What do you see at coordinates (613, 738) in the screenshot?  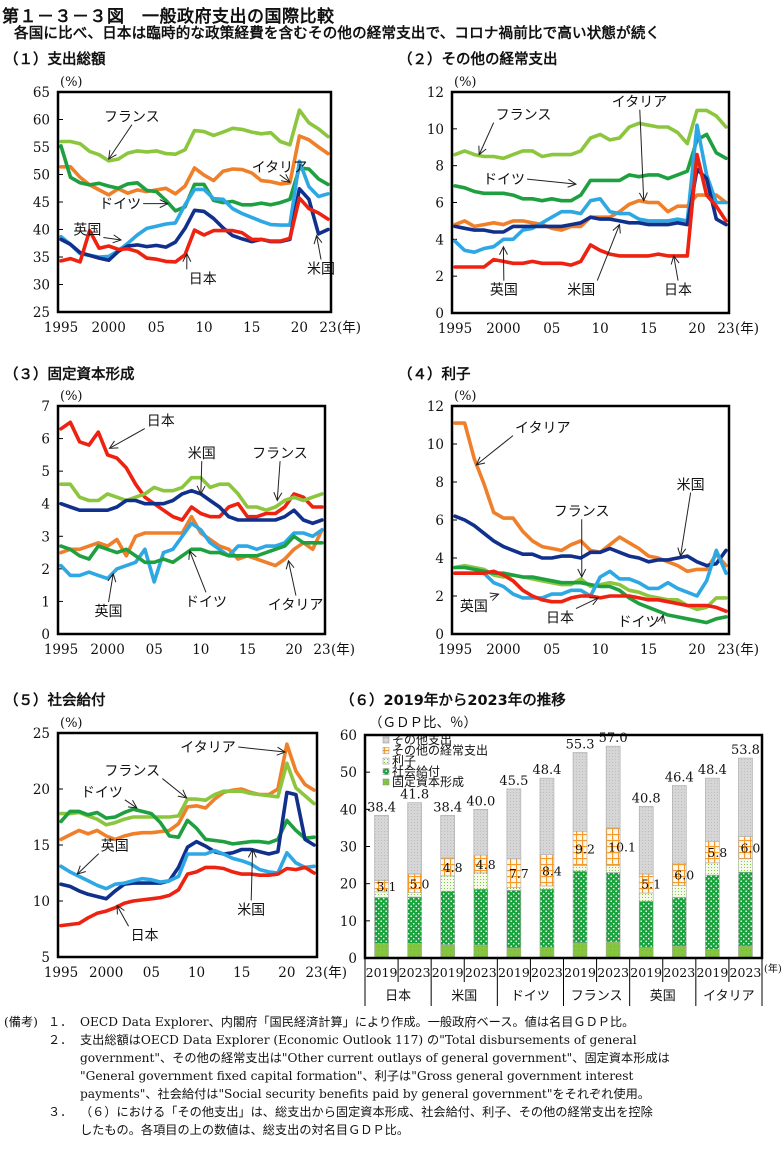 I see `bar-total-label: 57.0` at bounding box center [613, 738].